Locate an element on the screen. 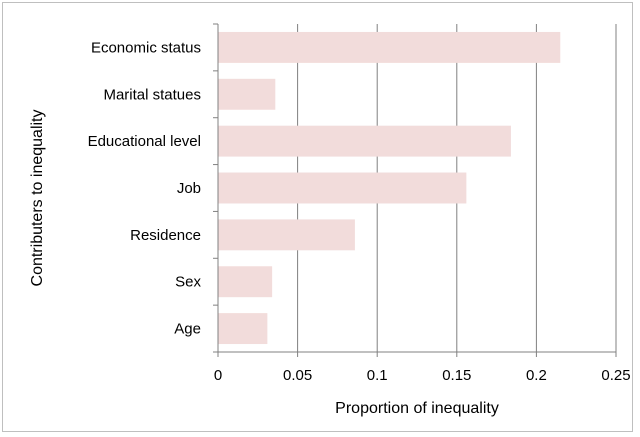 The width and height of the screenshot is (640, 437). category-label: Job is located at coordinates (189, 188).